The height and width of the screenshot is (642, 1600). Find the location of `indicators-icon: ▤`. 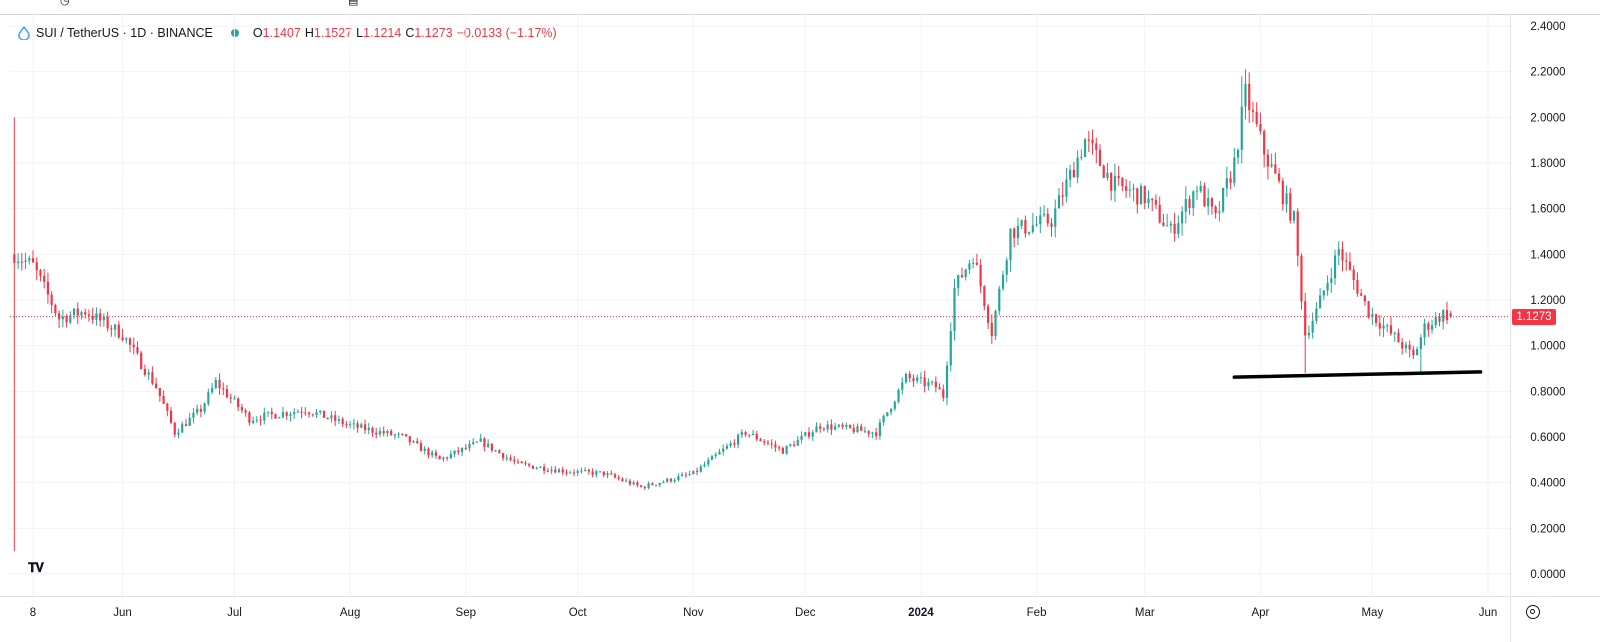

indicators-icon: ▤ is located at coordinates (353, 3).